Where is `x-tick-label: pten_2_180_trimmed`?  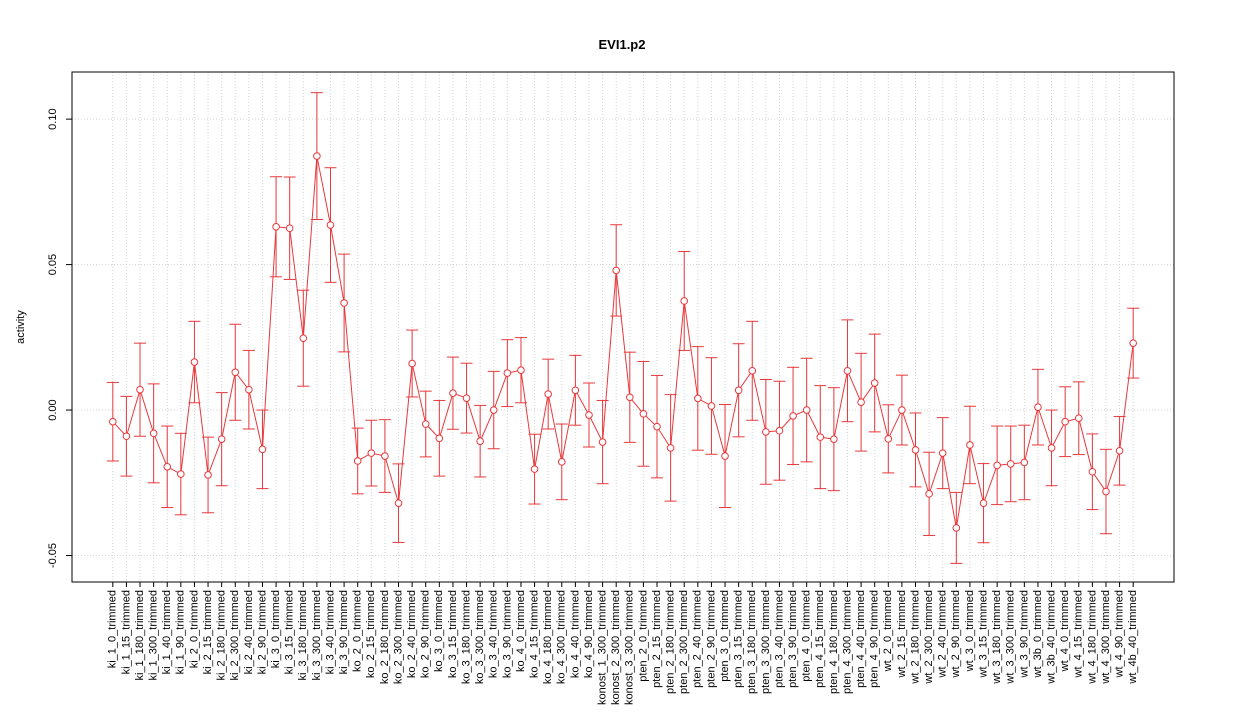 x-tick-label: pten_2_180_trimmed is located at coordinates (671, 642).